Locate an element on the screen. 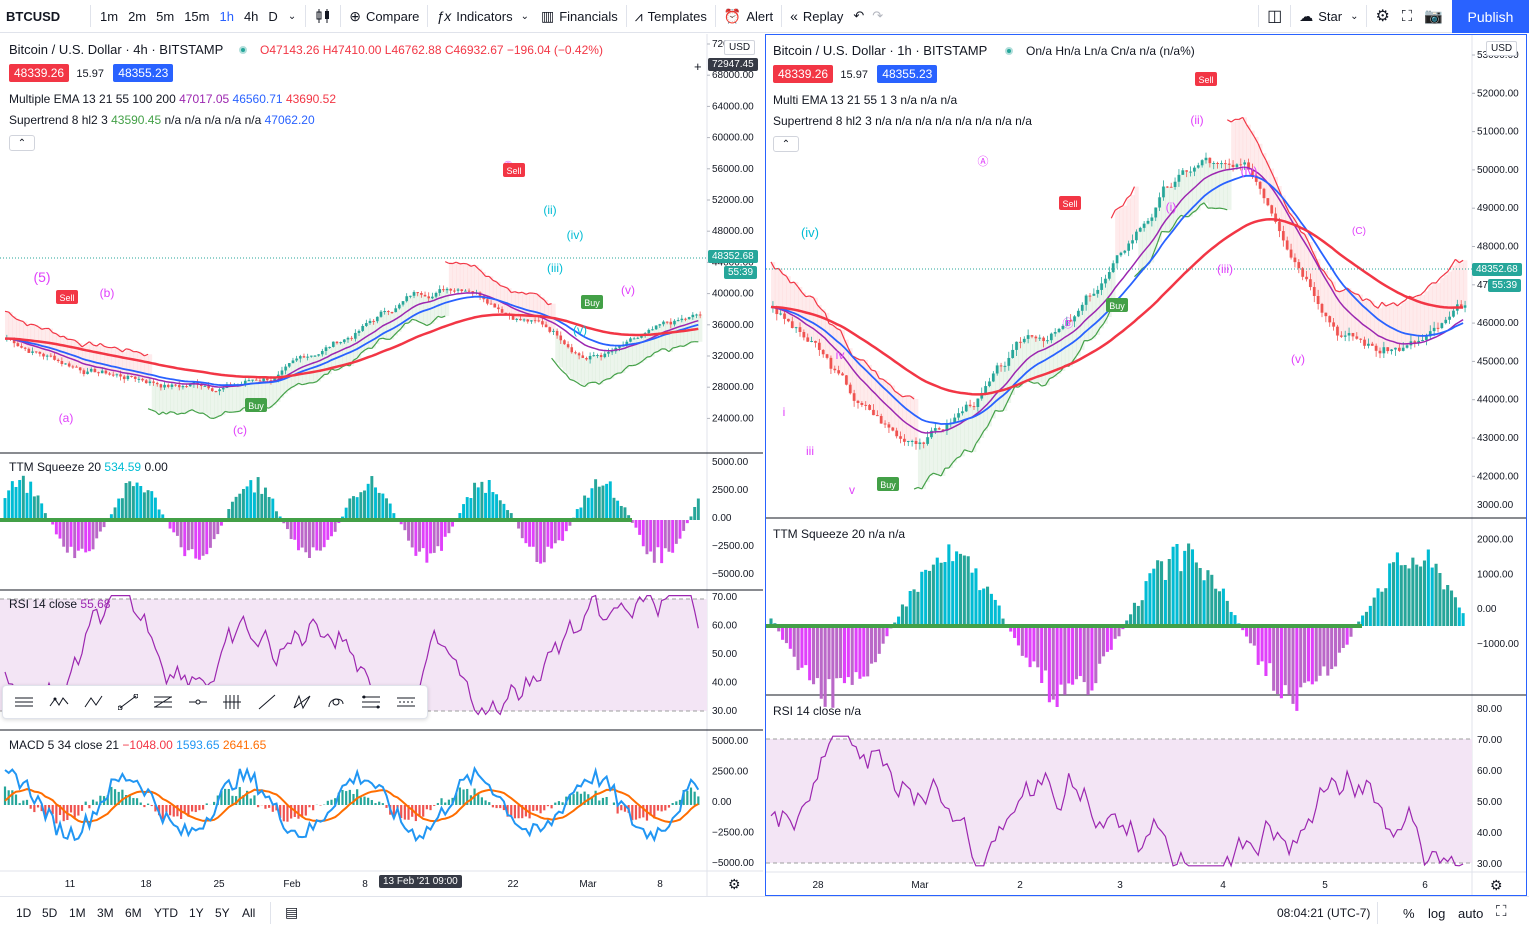 The width and height of the screenshot is (1529, 929). interval-4h: 4h is located at coordinates (251, 16).